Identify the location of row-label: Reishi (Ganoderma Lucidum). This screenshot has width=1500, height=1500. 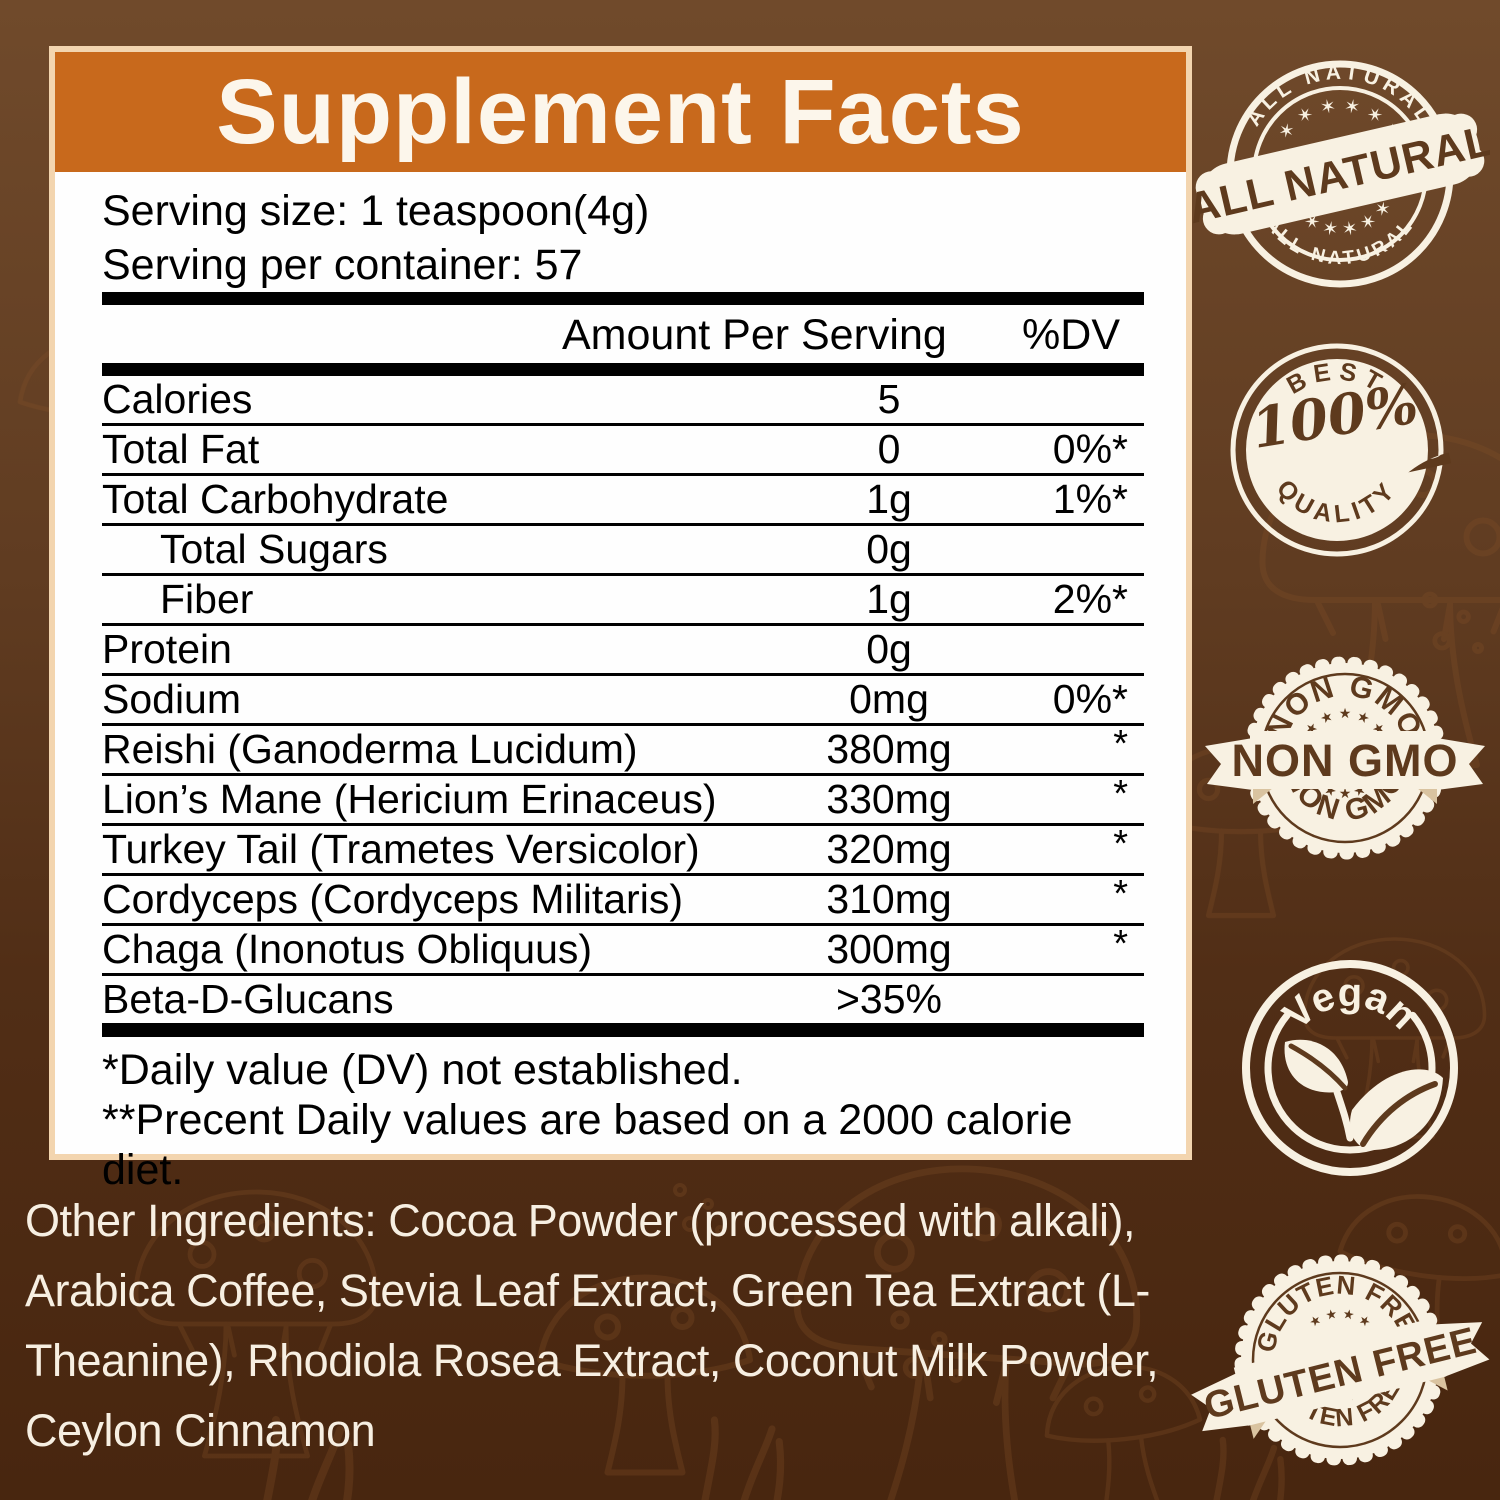
(370, 749).